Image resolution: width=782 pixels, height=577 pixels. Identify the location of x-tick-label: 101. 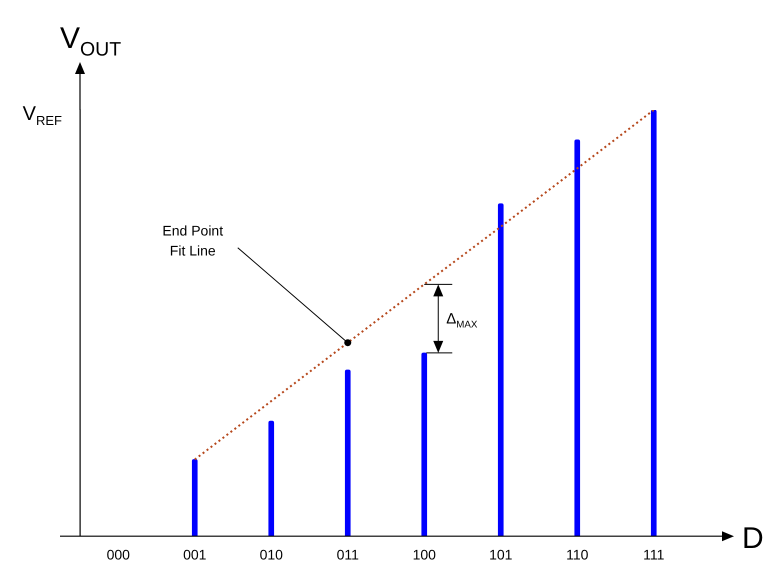
(501, 554).